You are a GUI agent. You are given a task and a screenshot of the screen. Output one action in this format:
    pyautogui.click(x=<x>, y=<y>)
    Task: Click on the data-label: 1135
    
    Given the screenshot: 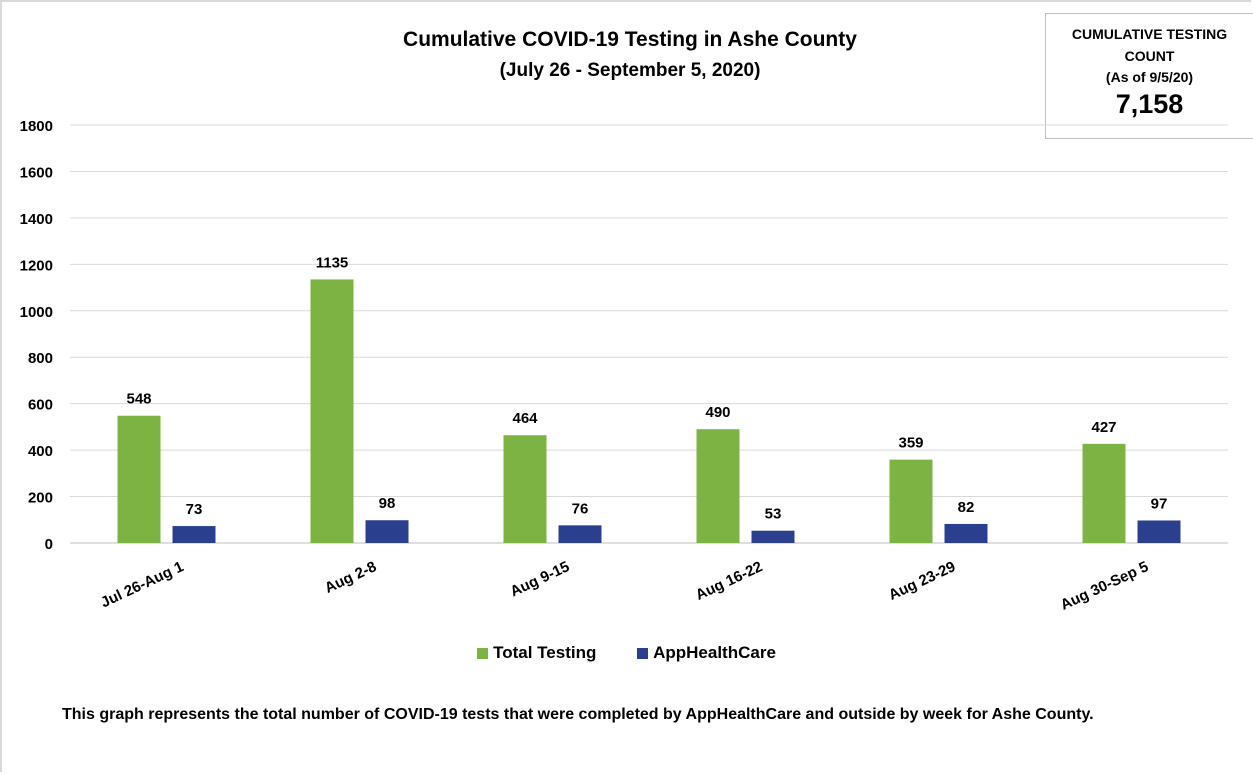 What is the action you would take?
    pyautogui.click(x=332, y=262)
    